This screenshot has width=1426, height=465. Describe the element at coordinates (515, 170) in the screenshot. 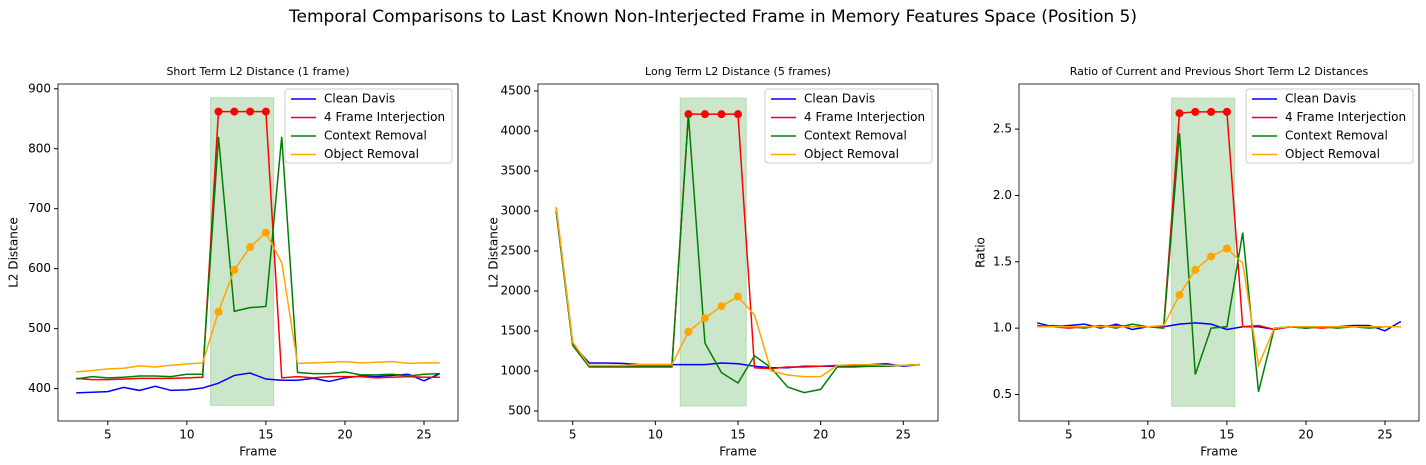

I see `y-tick-label: 3500` at that location.